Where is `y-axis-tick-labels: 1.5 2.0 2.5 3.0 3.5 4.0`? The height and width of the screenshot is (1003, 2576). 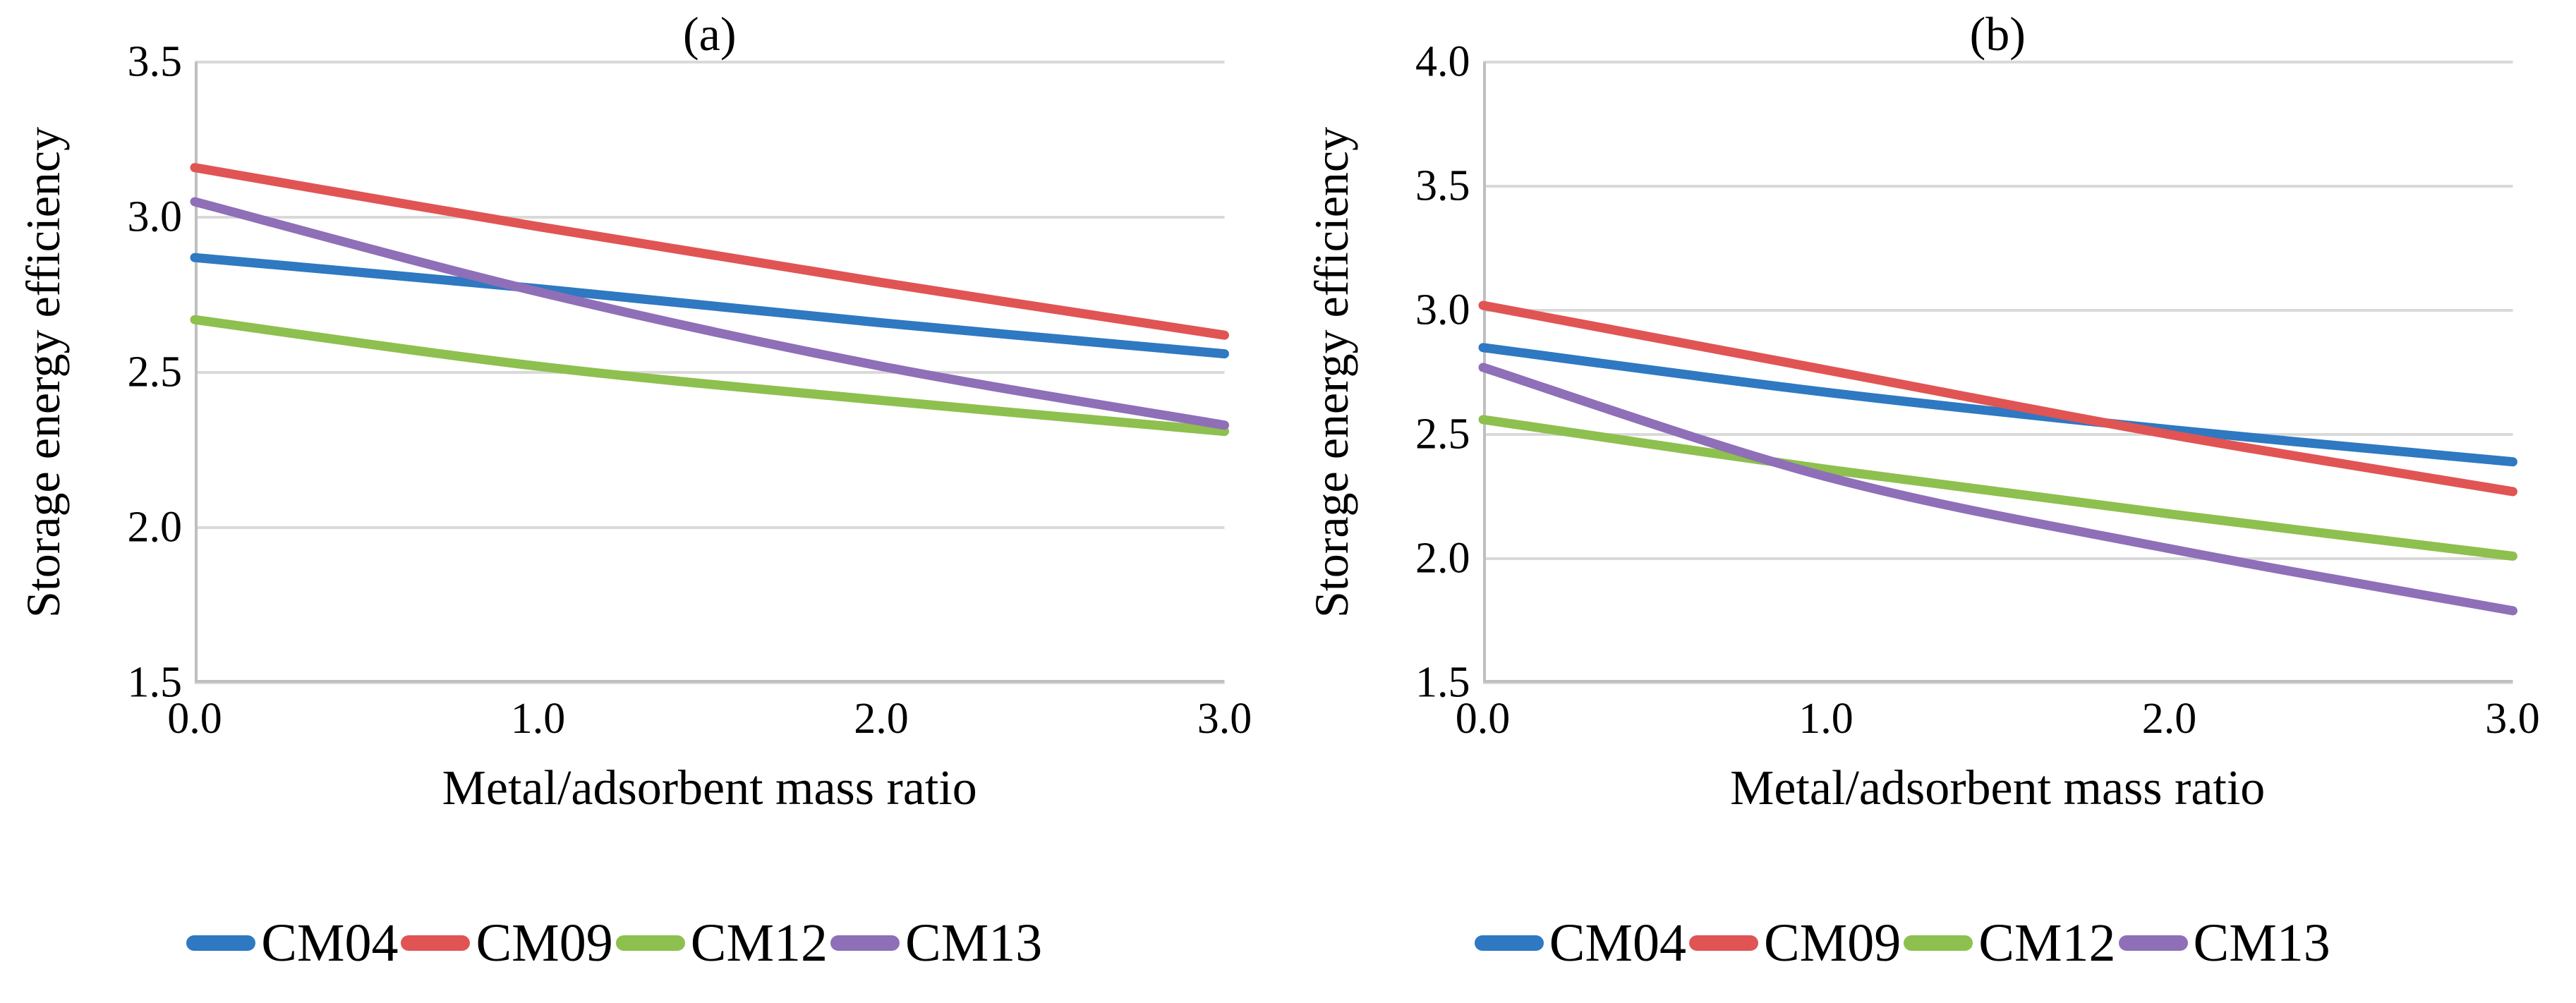 y-axis-tick-labels: 1.5 2.0 2.5 3.0 3.5 4.0 is located at coordinates (1430, 372).